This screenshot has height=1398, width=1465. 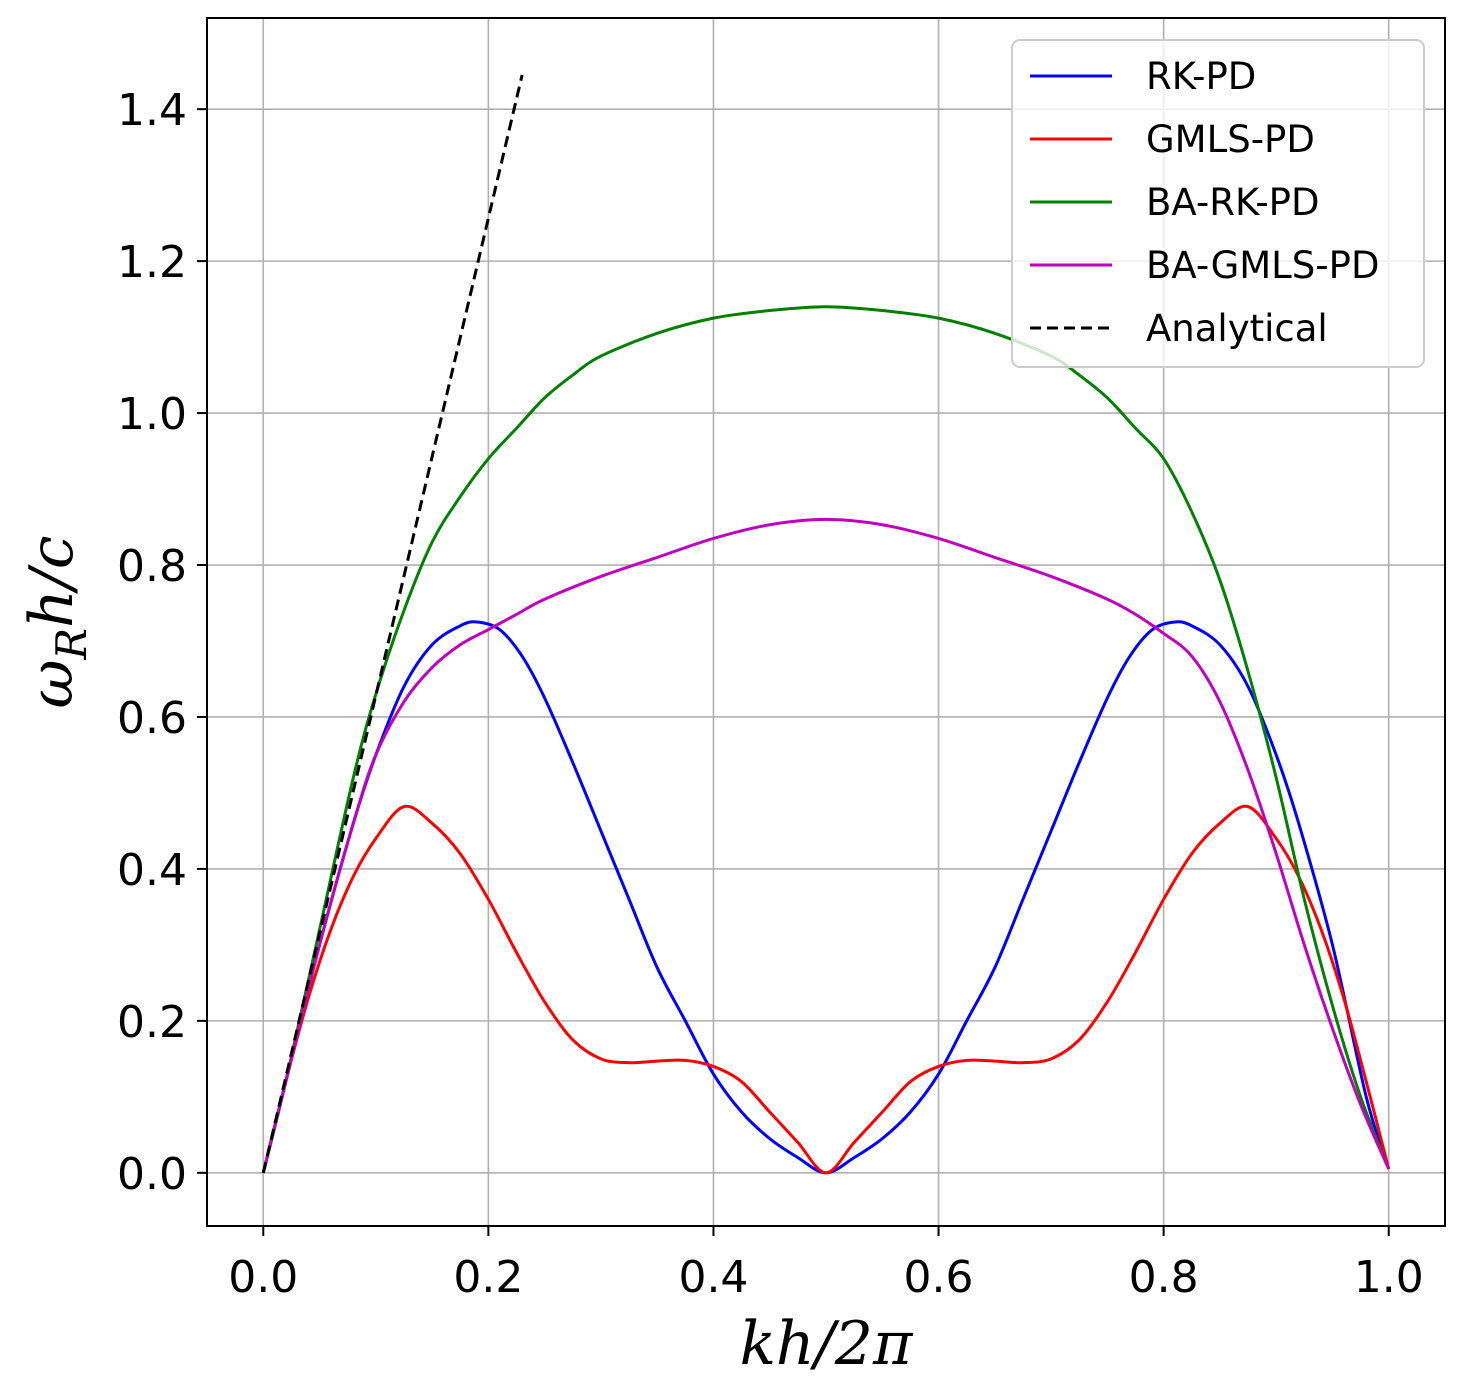 What do you see at coordinates (152, 718) in the screenshot?
I see `y-tick-label: 0.6` at bounding box center [152, 718].